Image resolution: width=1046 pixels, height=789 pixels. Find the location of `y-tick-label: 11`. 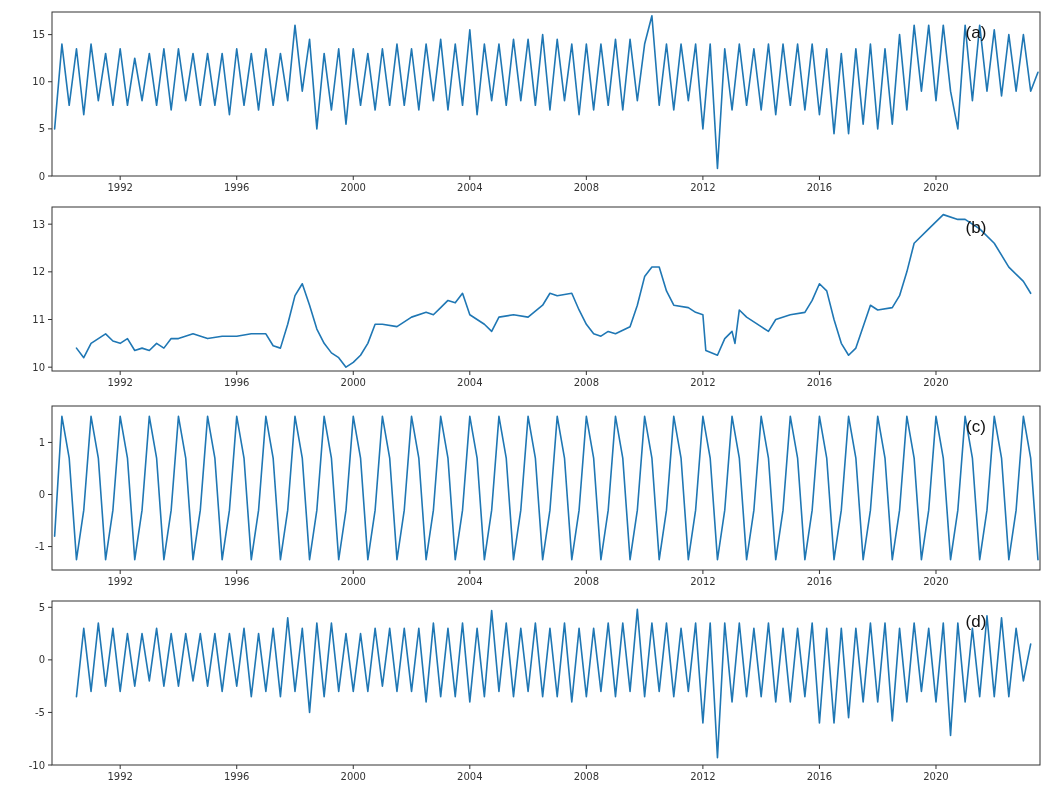

y-tick-label: 11 is located at coordinates (38, 320).